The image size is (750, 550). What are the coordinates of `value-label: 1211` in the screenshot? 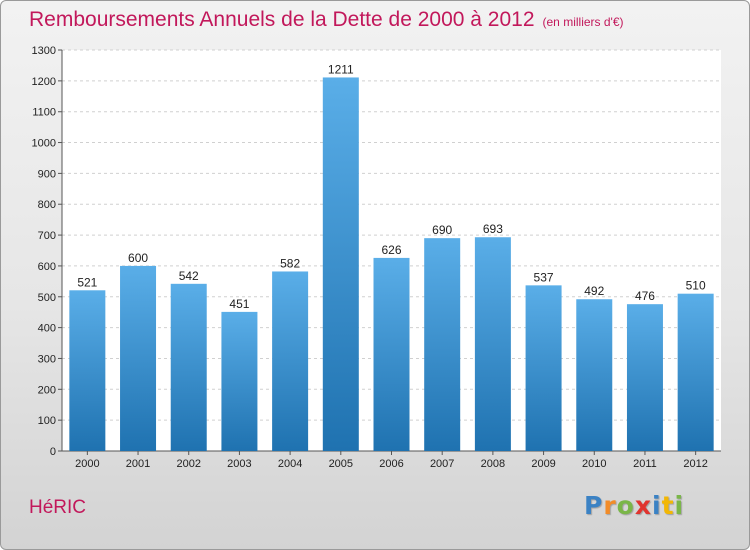 It's located at (341, 69).